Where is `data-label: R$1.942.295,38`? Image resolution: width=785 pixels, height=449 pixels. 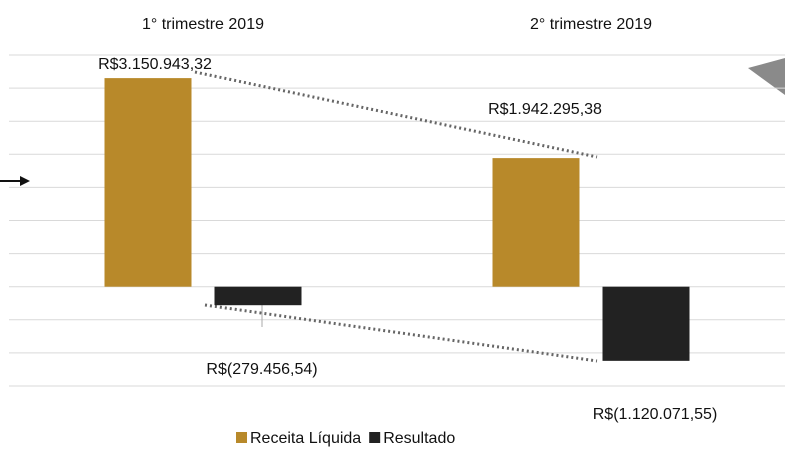
data-label: R$1.942.295,38 is located at coordinates (545, 109).